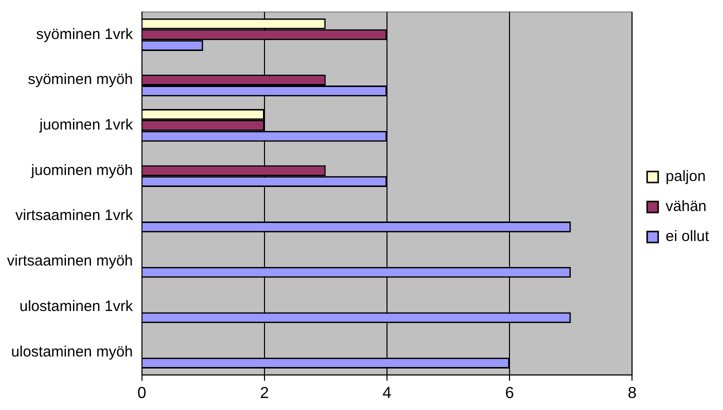 This screenshot has height=410, width=723. I want to click on x-tick-label: 4, so click(387, 393).